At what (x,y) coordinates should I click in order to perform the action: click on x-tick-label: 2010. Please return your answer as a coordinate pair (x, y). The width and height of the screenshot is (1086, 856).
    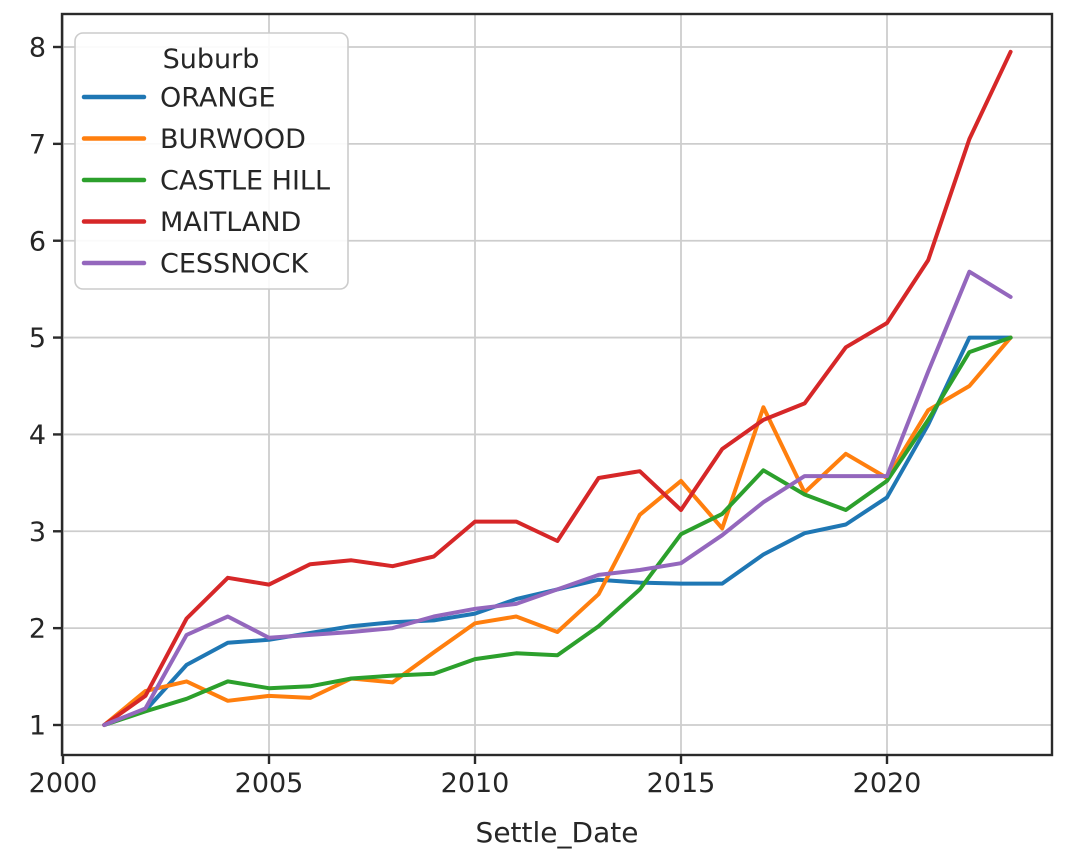
    Looking at the image, I should click on (475, 783).